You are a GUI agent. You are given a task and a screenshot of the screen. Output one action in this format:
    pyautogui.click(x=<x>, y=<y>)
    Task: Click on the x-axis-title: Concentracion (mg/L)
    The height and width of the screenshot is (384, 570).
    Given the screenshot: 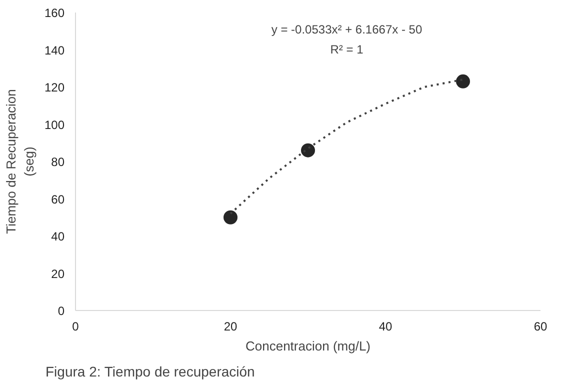 What is the action you would take?
    pyautogui.click(x=308, y=346)
    